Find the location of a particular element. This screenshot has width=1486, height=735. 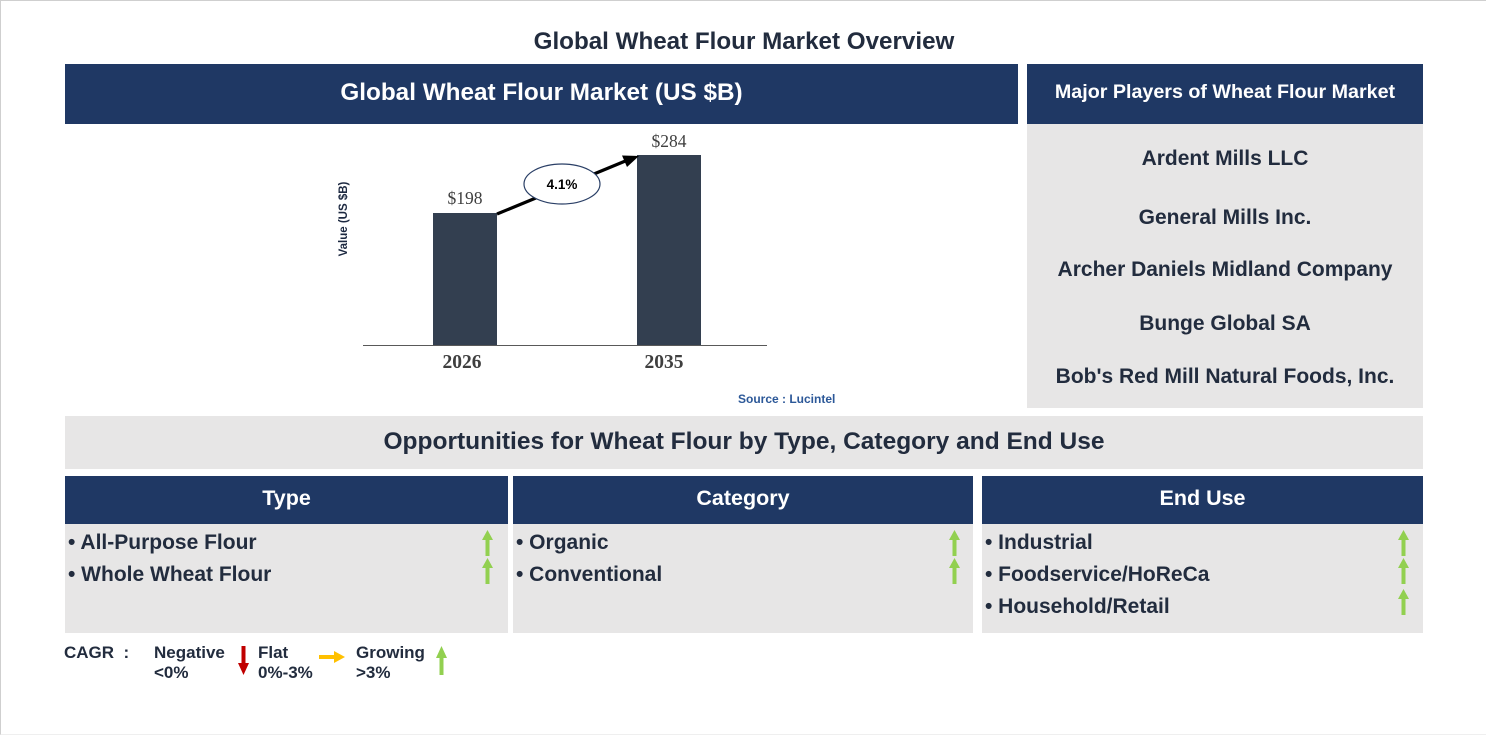

svg-text: 2035 is located at coordinates (664, 362).